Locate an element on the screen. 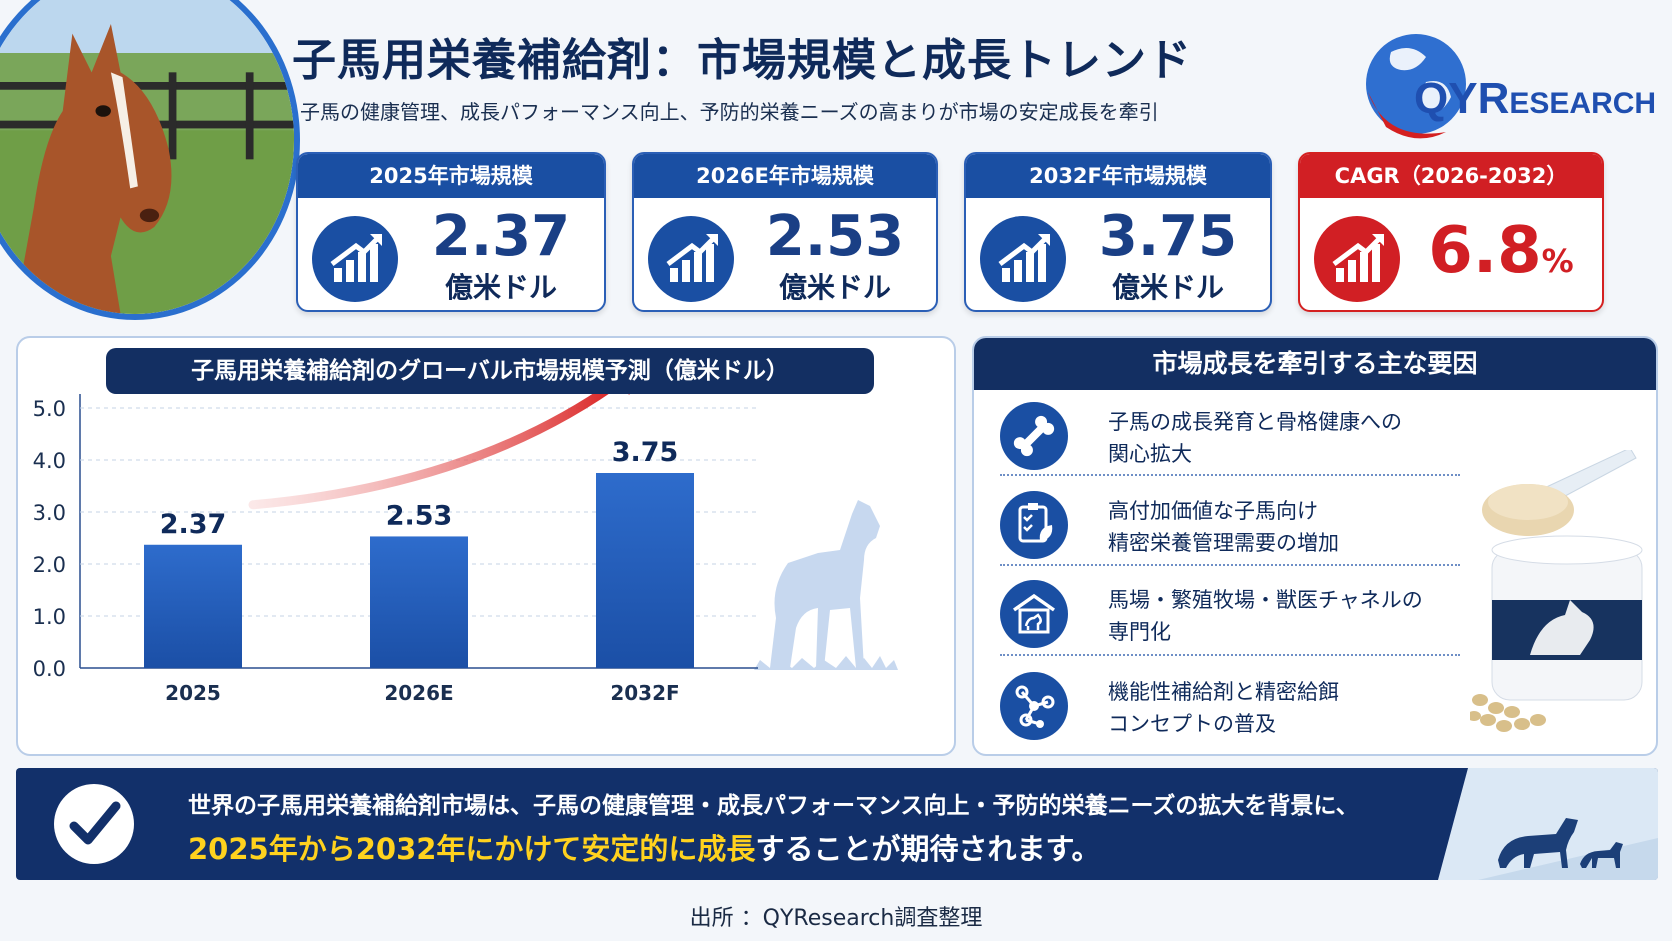 The height and width of the screenshot is (941, 1672). driver-item: 馬場・繁殖牧場・獣医チャネルの 専門化 is located at coordinates (1230, 615).